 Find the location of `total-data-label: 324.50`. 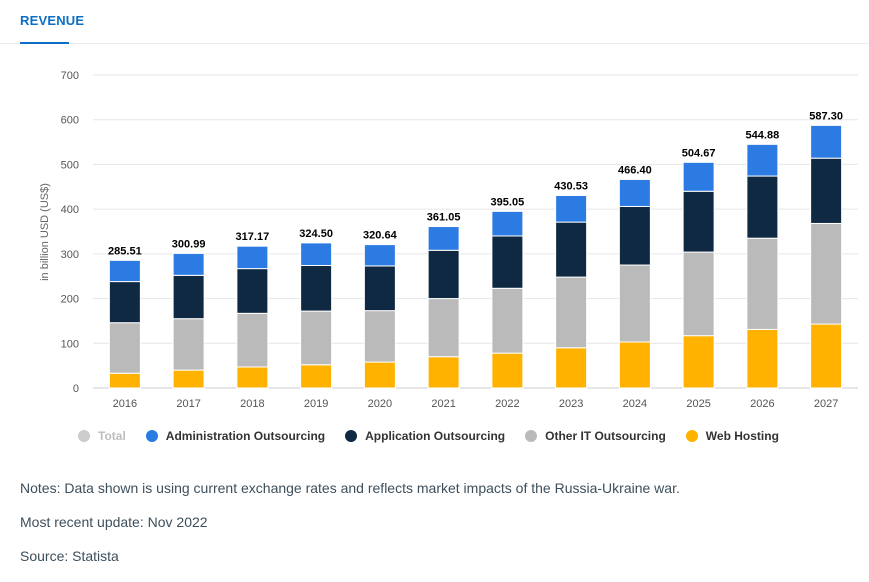

total-data-label: 324.50 is located at coordinates (316, 234).